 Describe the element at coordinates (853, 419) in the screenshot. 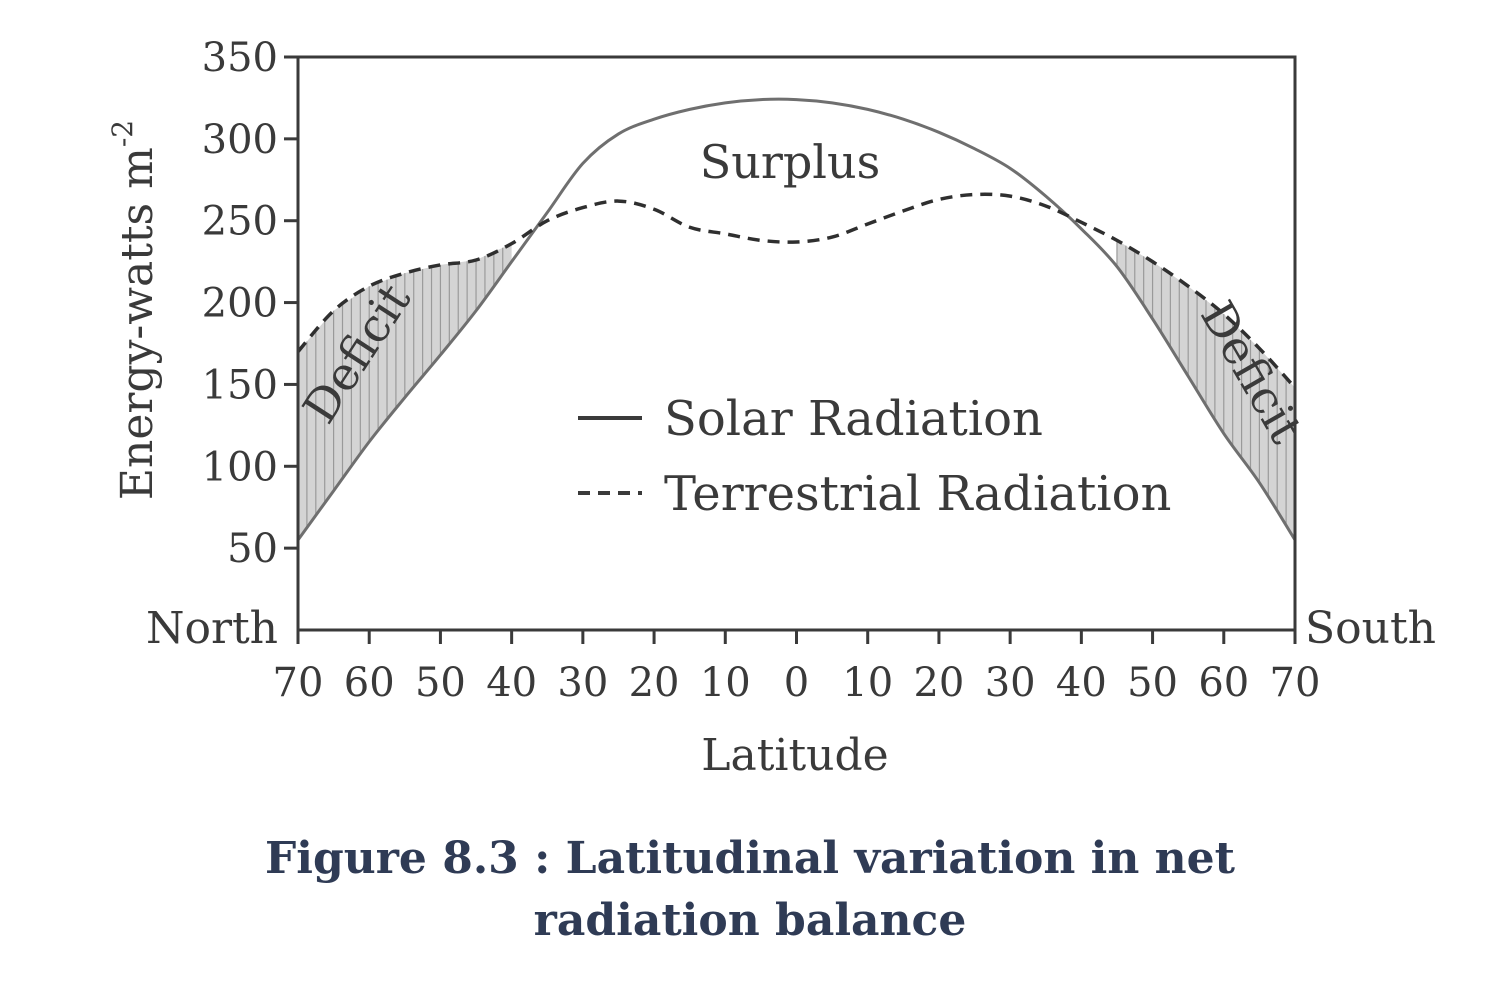

I see `legend-solar-label: Solar Radiation` at that location.